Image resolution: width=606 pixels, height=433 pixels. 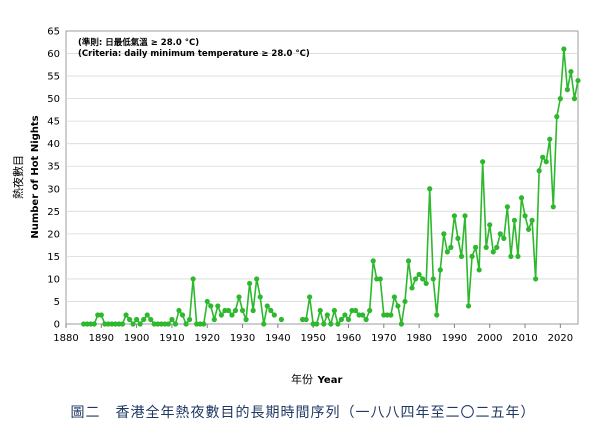 What do you see at coordinates (138, 42) in the screenshot?
I see `annotation-zh: (準則: 日最低氣溫 ≥ 28.0 °C)` at bounding box center [138, 42].